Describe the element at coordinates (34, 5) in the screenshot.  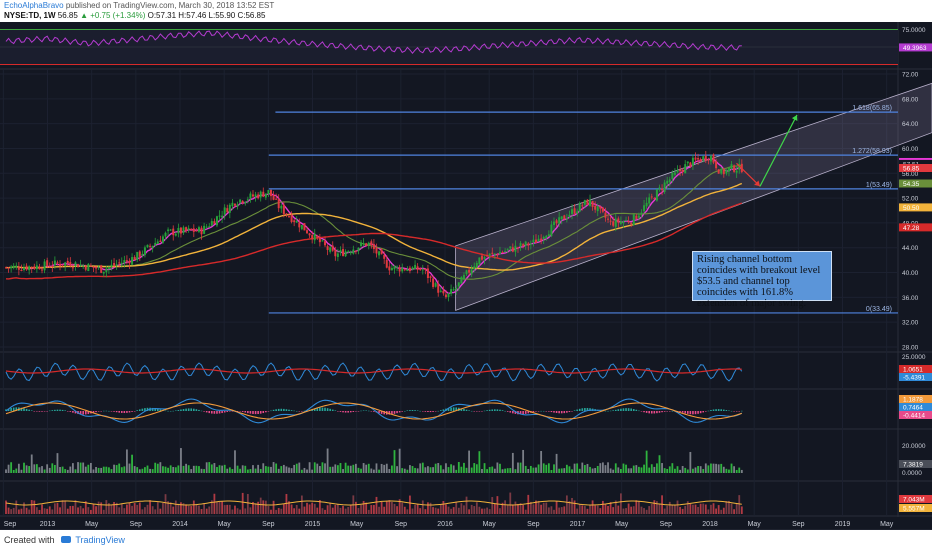
I see `author-link: EchoAlphaBravo` at that location.